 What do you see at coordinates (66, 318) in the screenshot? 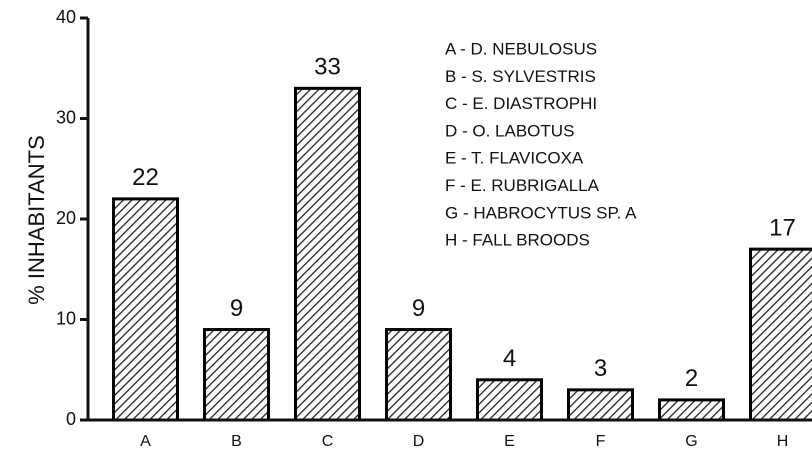
I see `y-tick-label: 10` at bounding box center [66, 318].